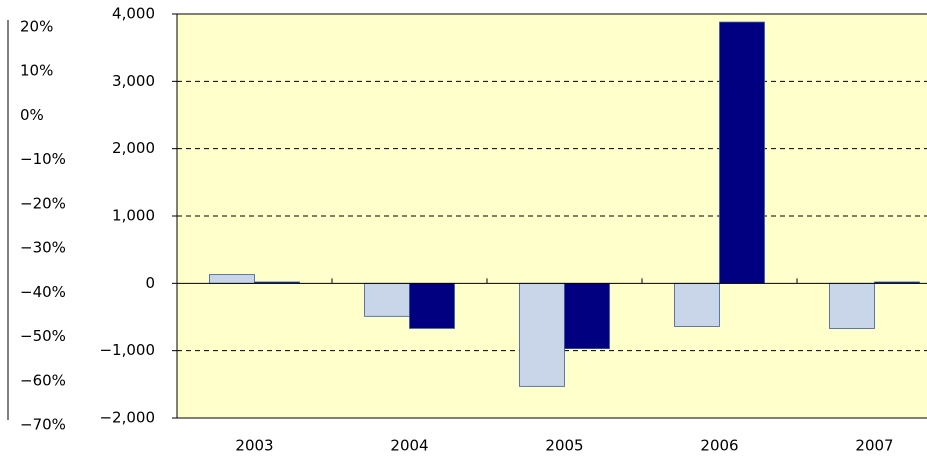 The width and height of the screenshot is (927, 458). Describe the element at coordinates (36, 27) in the screenshot. I see `y2-tick-label: 20%` at that location.